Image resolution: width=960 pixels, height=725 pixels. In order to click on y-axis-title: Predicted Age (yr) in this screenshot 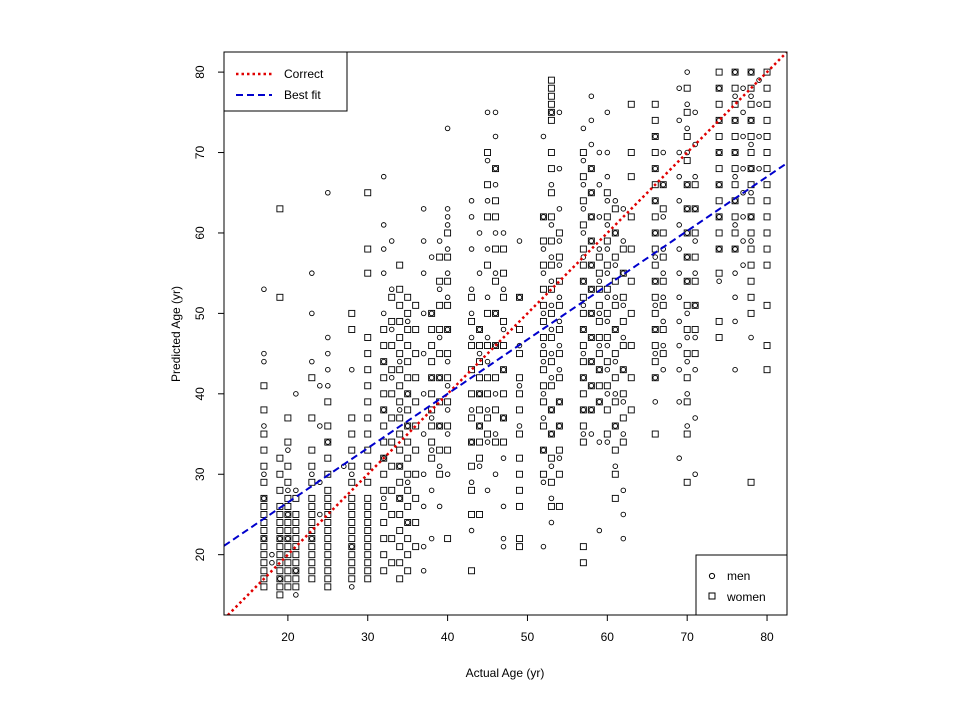, I will do `click(176, 334)`.